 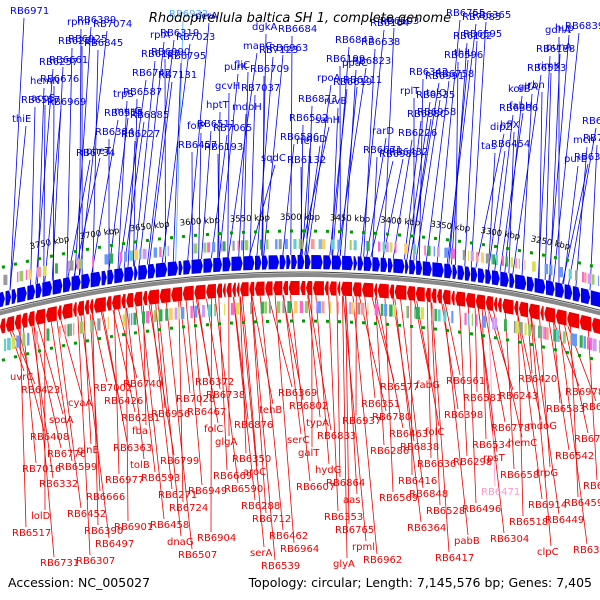 I want to click on gene-label: RB6636, so click(x=436, y=464).